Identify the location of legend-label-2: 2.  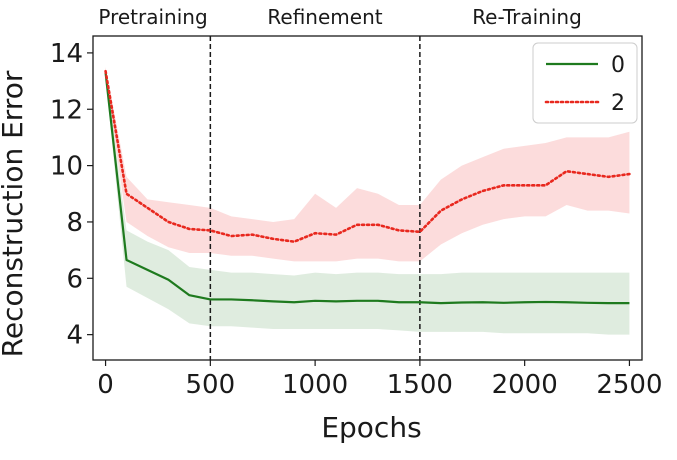
(618, 103).